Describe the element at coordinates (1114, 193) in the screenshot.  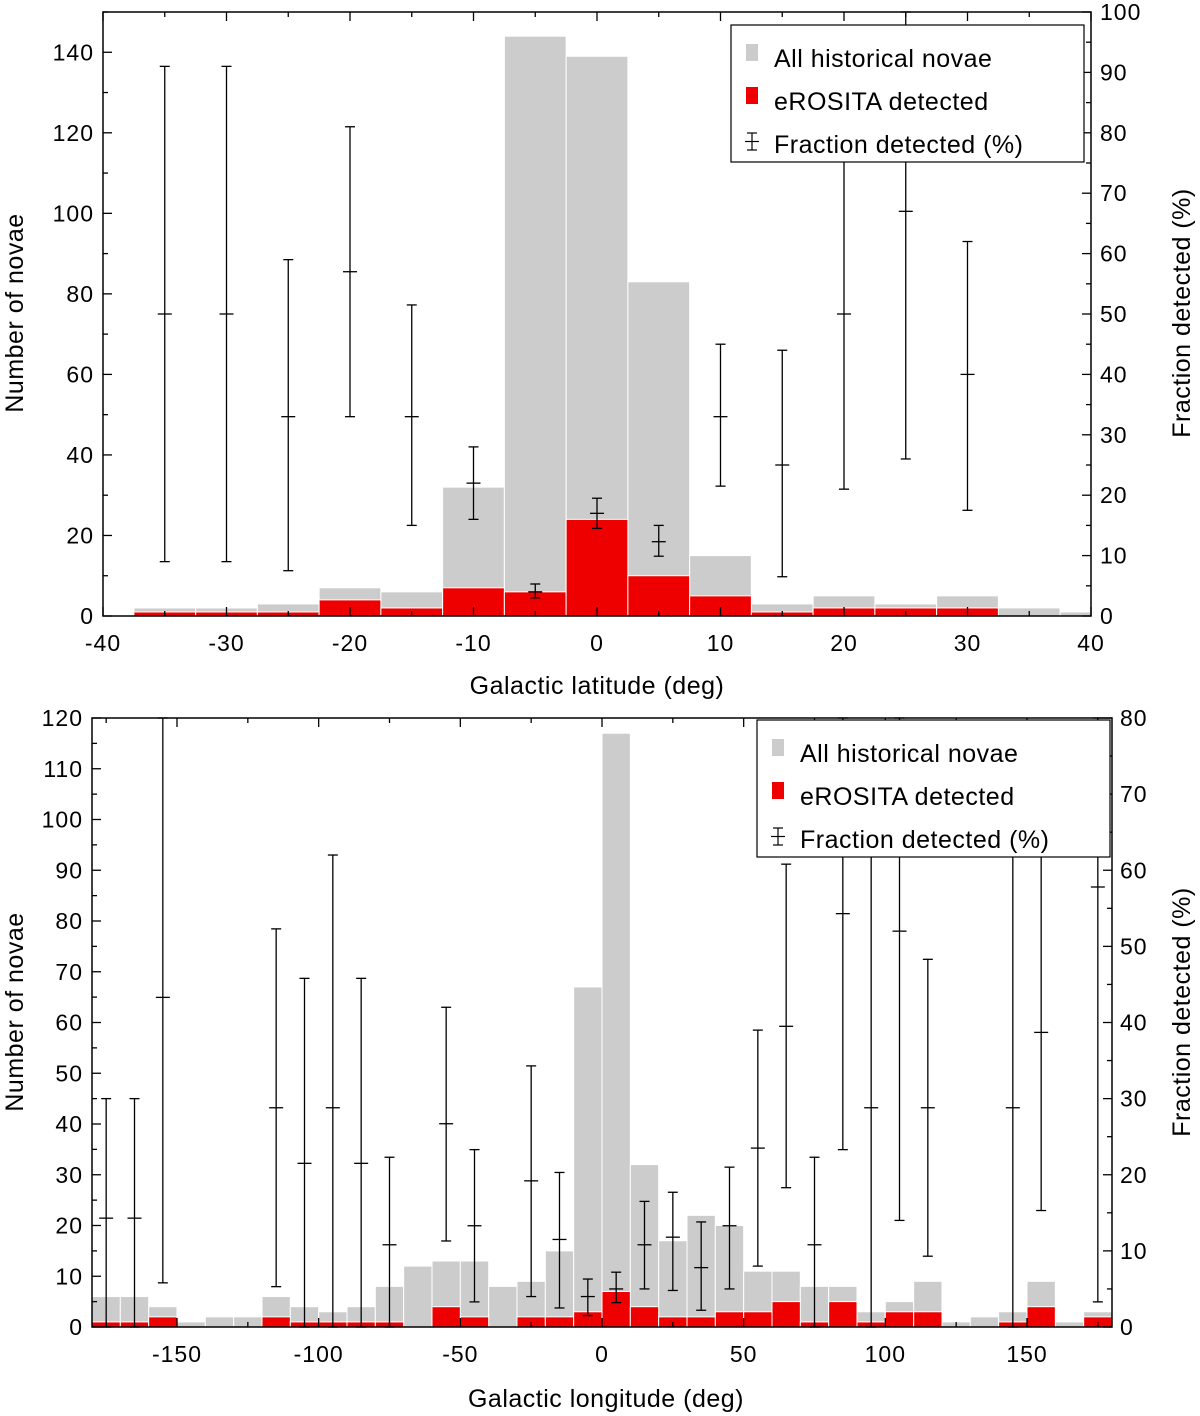
I see `y-right-tick-label: 70` at that location.